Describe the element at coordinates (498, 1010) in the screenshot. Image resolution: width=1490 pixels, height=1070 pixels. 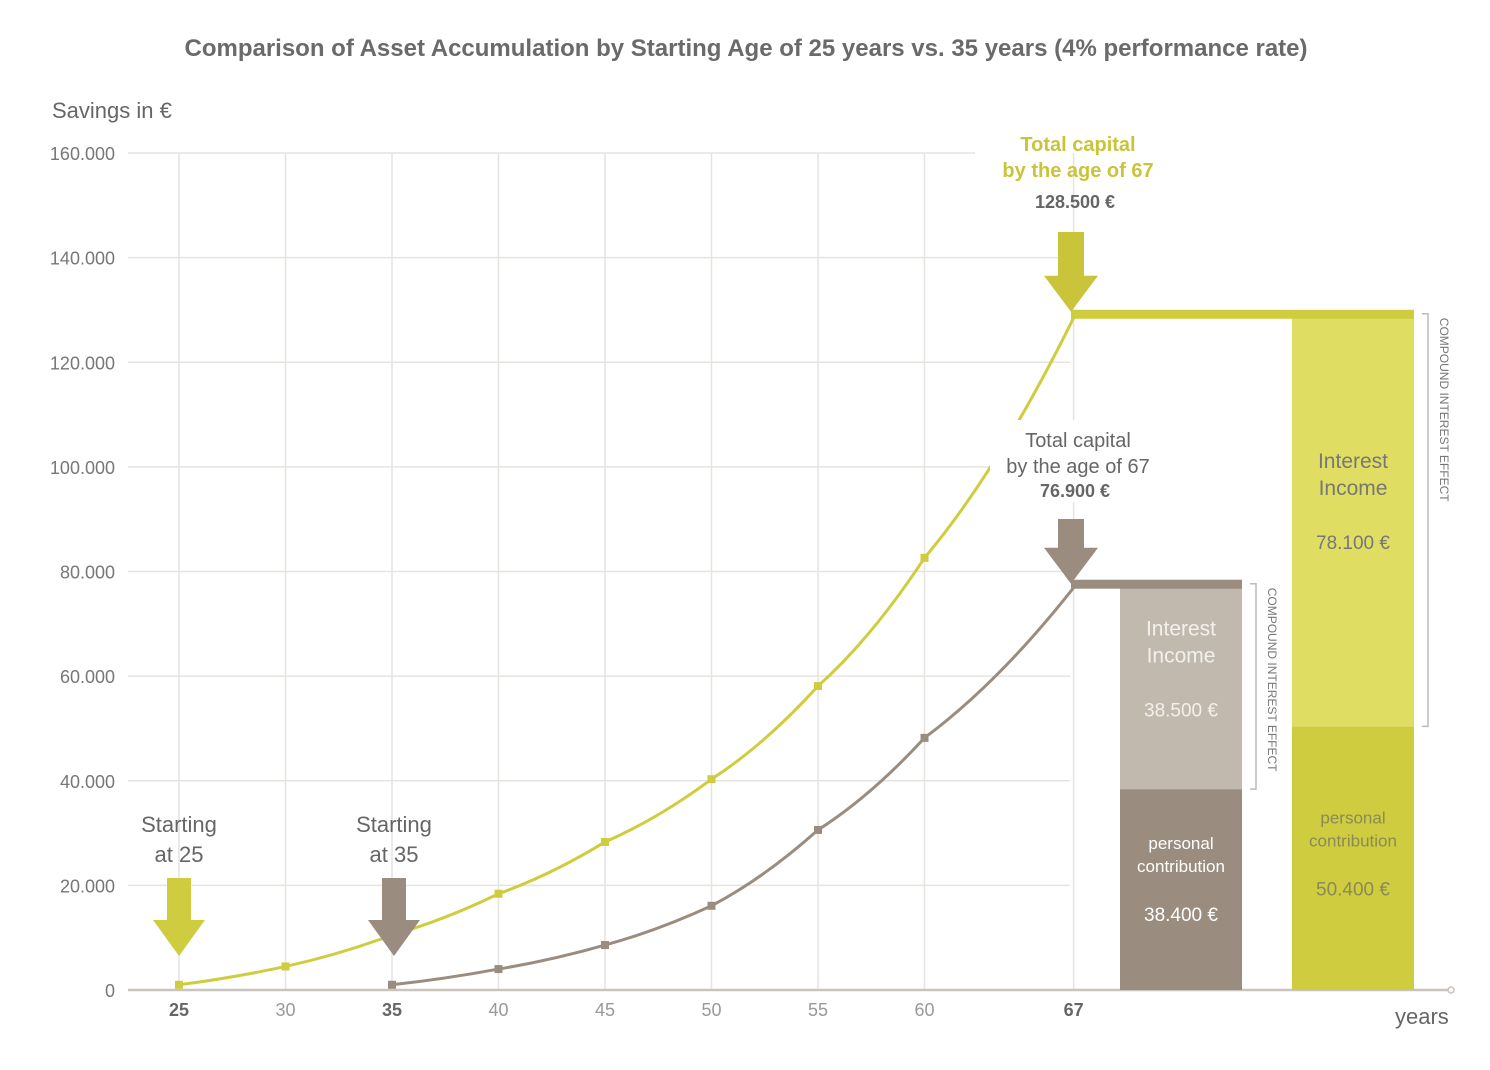
I see `x-tick-label: 40` at that location.